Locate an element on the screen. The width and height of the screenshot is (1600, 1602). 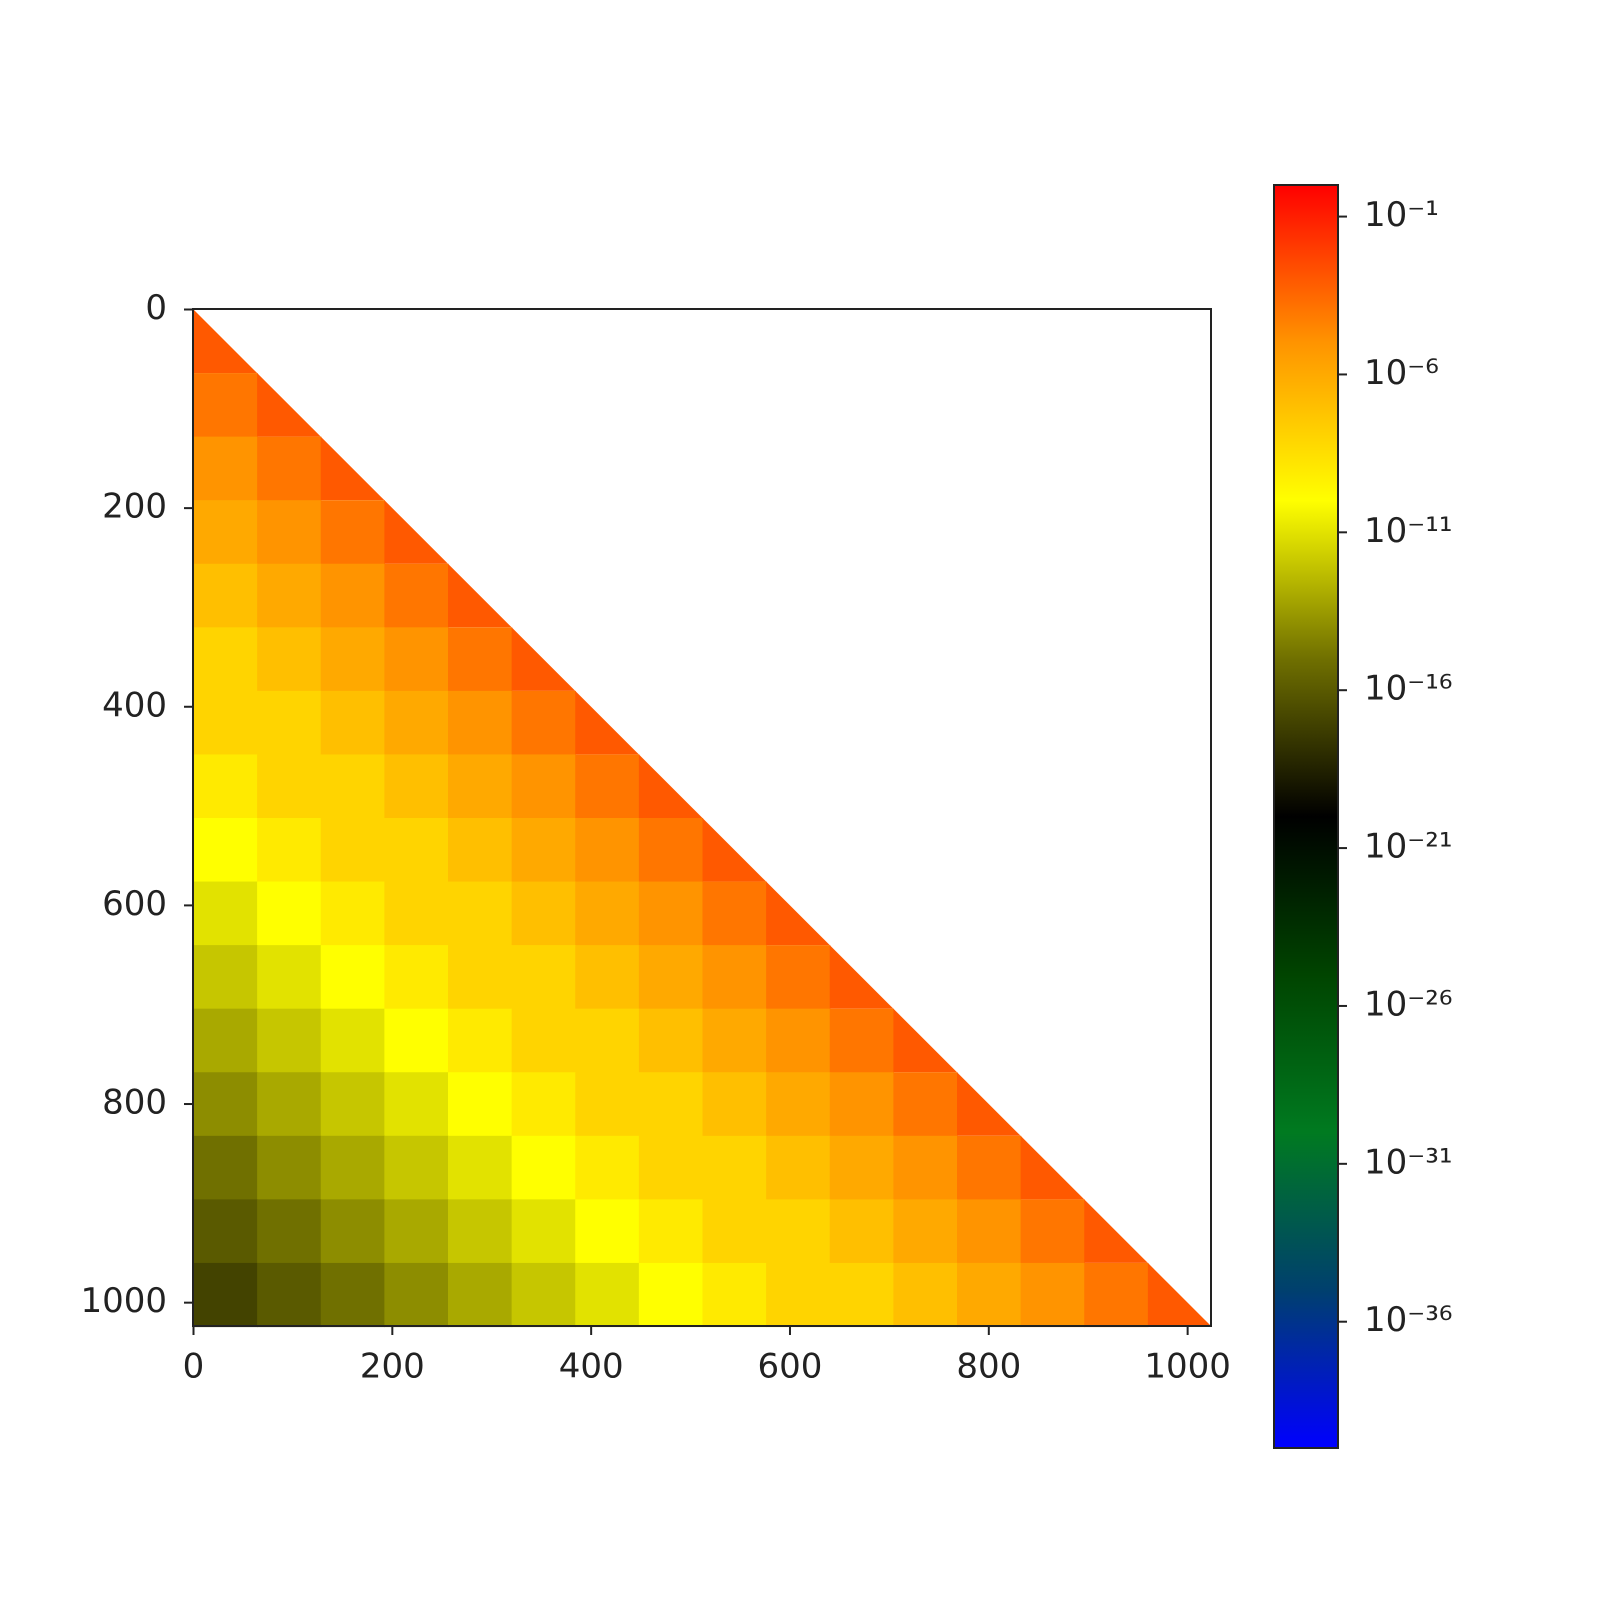
colorbar-tick-label: 10⁻¹⁶ is located at coordinates (1408, 689).